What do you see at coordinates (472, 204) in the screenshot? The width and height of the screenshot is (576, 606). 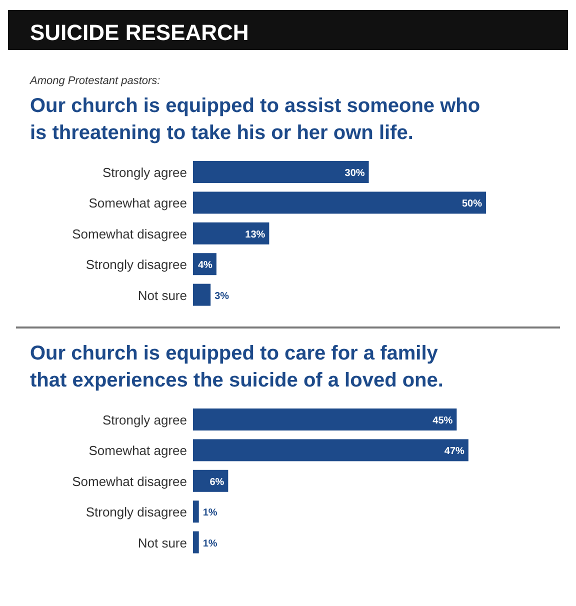 I see `data-label: 50%` at bounding box center [472, 204].